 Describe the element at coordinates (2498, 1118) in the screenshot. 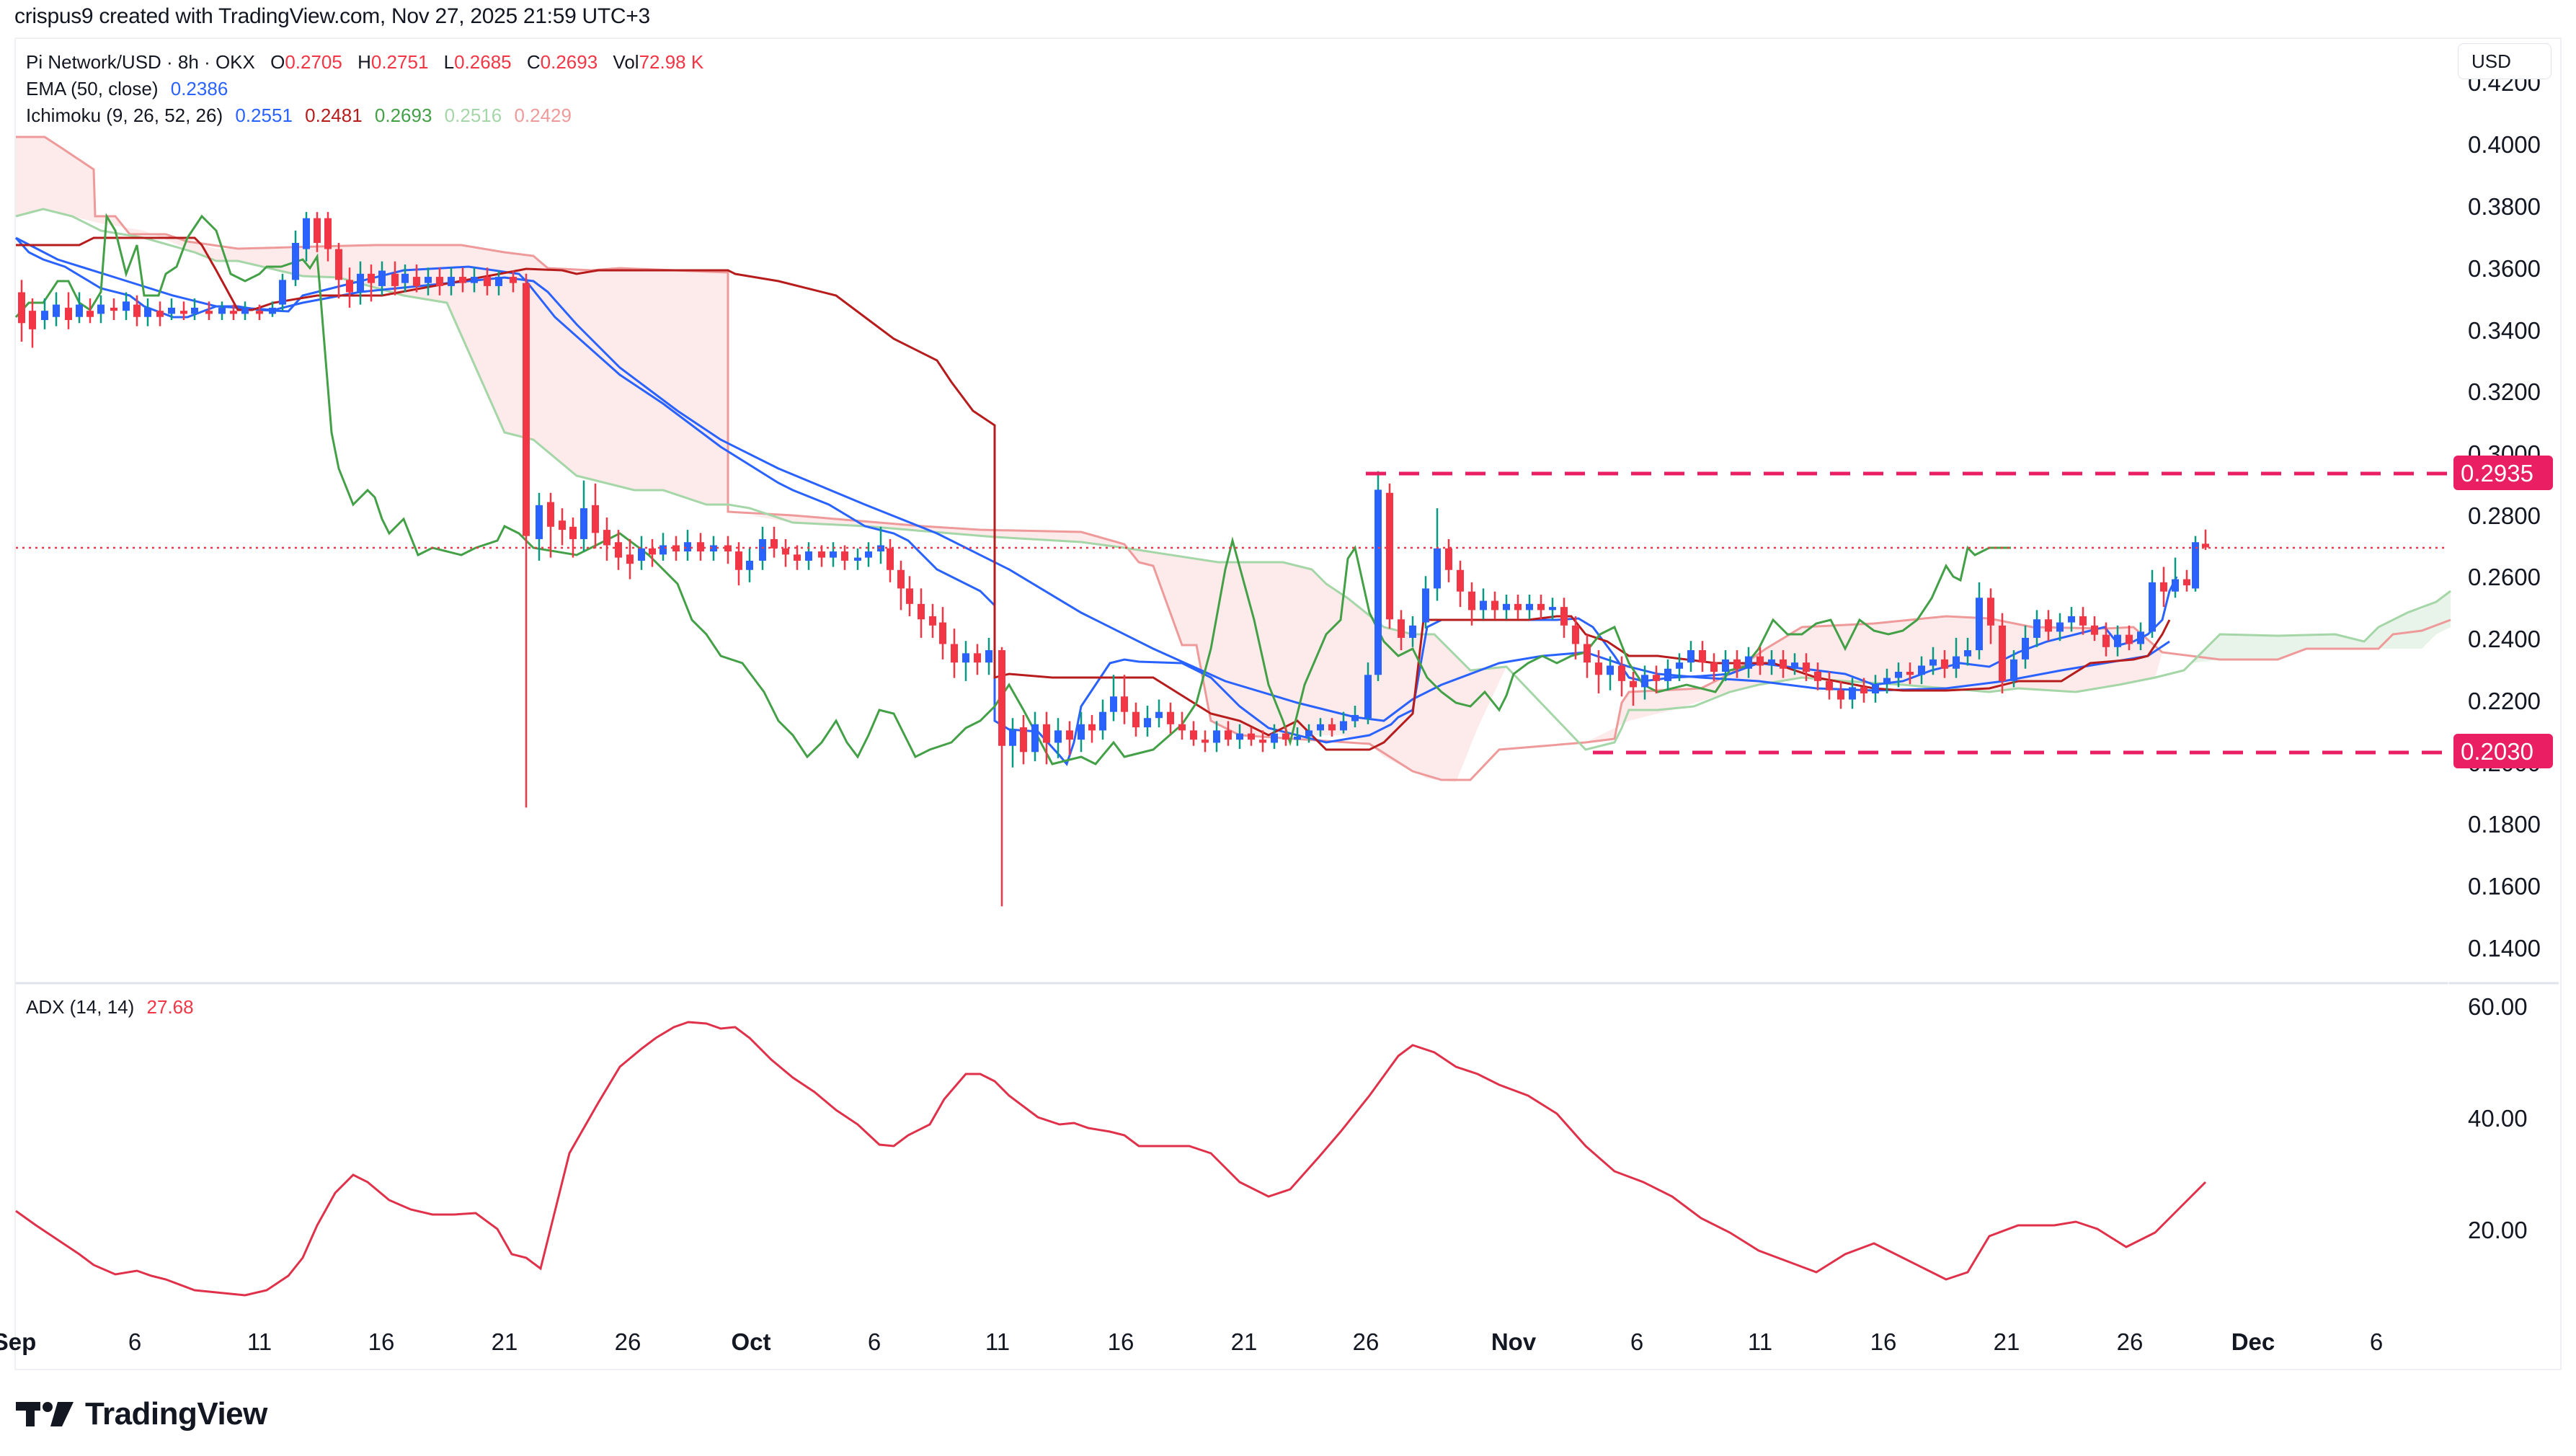

I see `adx-axis: 60.00 40.00 20.00` at that location.